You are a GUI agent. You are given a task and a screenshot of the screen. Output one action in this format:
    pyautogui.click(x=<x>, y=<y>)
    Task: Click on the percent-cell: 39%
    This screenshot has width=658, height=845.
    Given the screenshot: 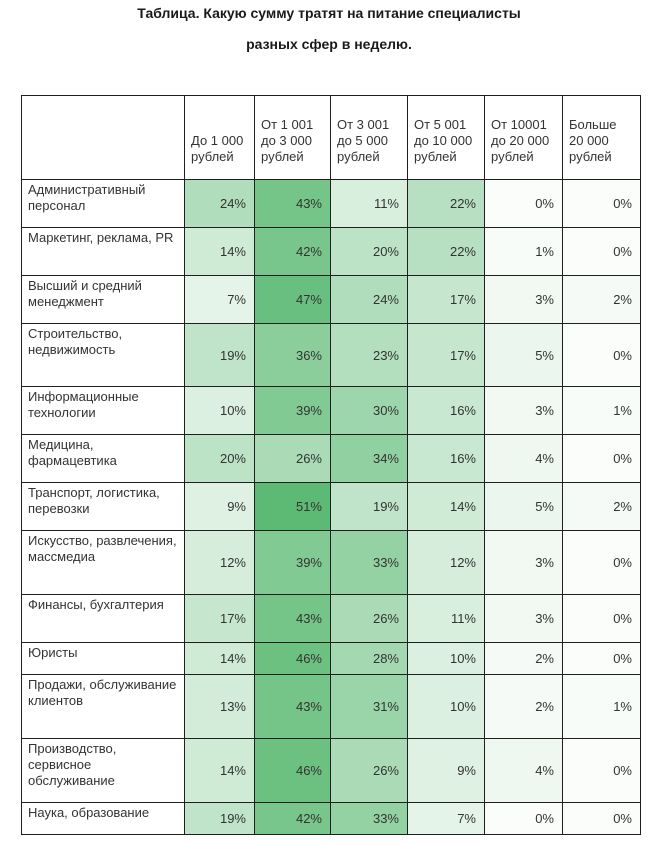 What is the action you would take?
    pyautogui.click(x=292, y=562)
    